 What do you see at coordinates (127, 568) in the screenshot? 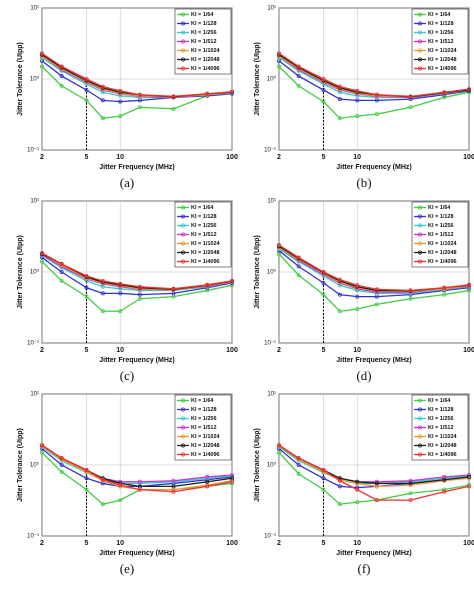
I see `caption: (e)` at bounding box center [127, 568].